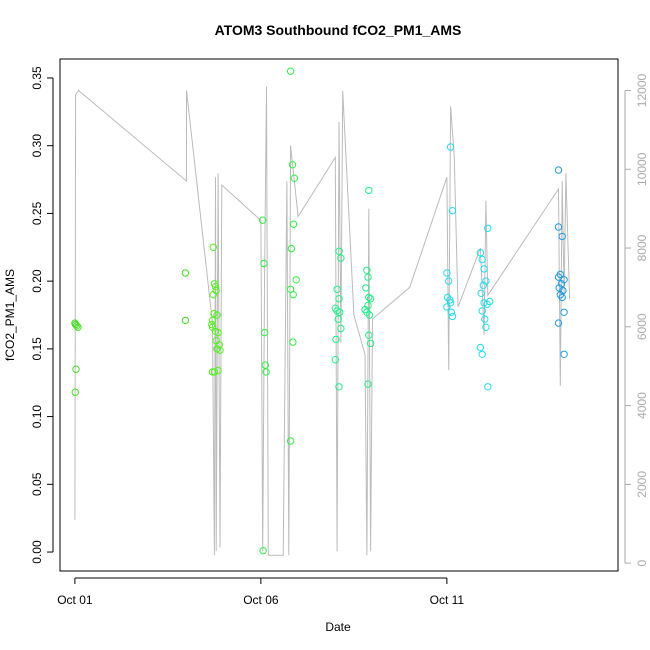 This screenshot has height=650, width=650. I want to click on y-axis-left: 0.00 0.05 0.10 0.15 0.20 0.25 0.30 0.35, so click(42, 315).